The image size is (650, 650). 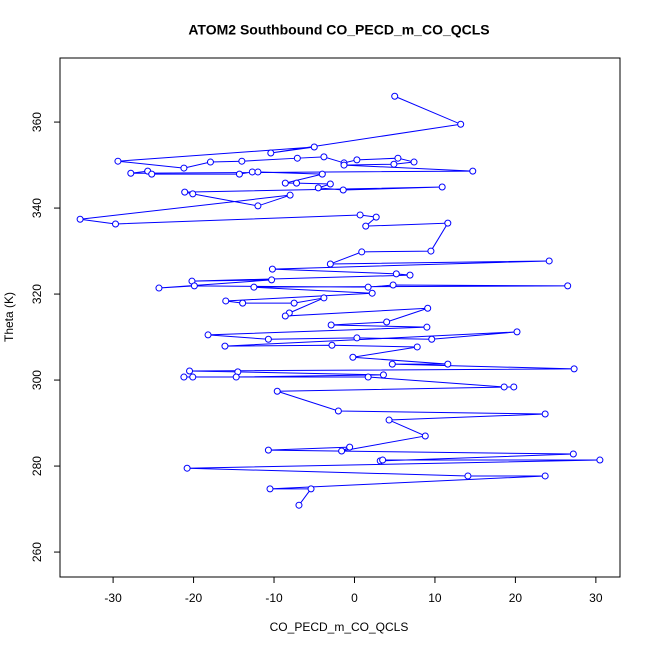 I want to click on x-tick-label: 10, so click(x=435, y=598).